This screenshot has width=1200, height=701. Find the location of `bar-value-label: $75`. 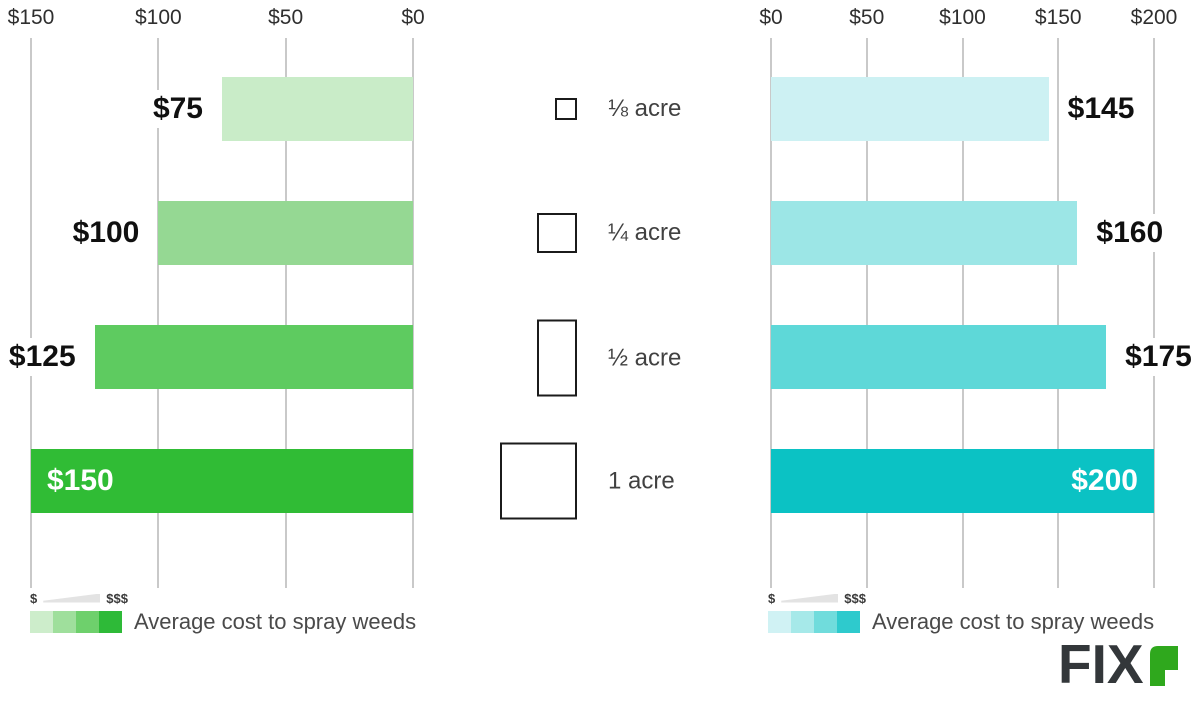

bar-value-label: $75 is located at coordinates (177, 109).